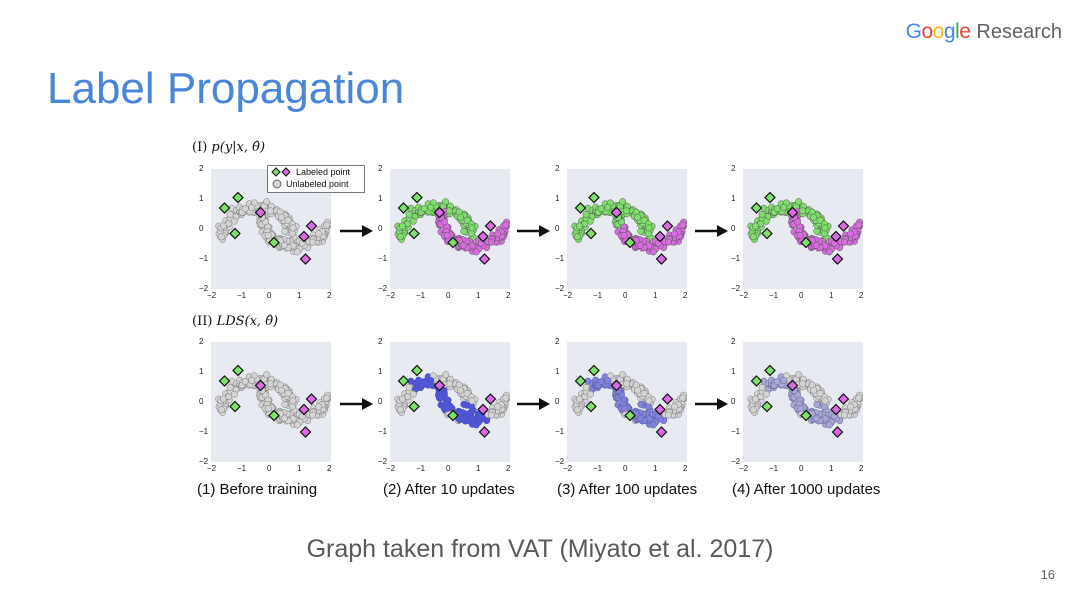 This screenshot has width=1080, height=608. What do you see at coordinates (1019, 32) in the screenshot?
I see `research-wordmark: Research` at bounding box center [1019, 32].